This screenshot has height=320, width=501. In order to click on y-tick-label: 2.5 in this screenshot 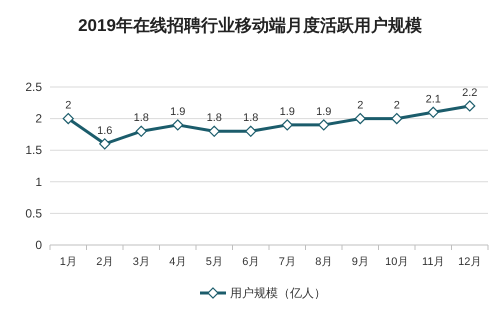, I will do `click(33, 87)`.